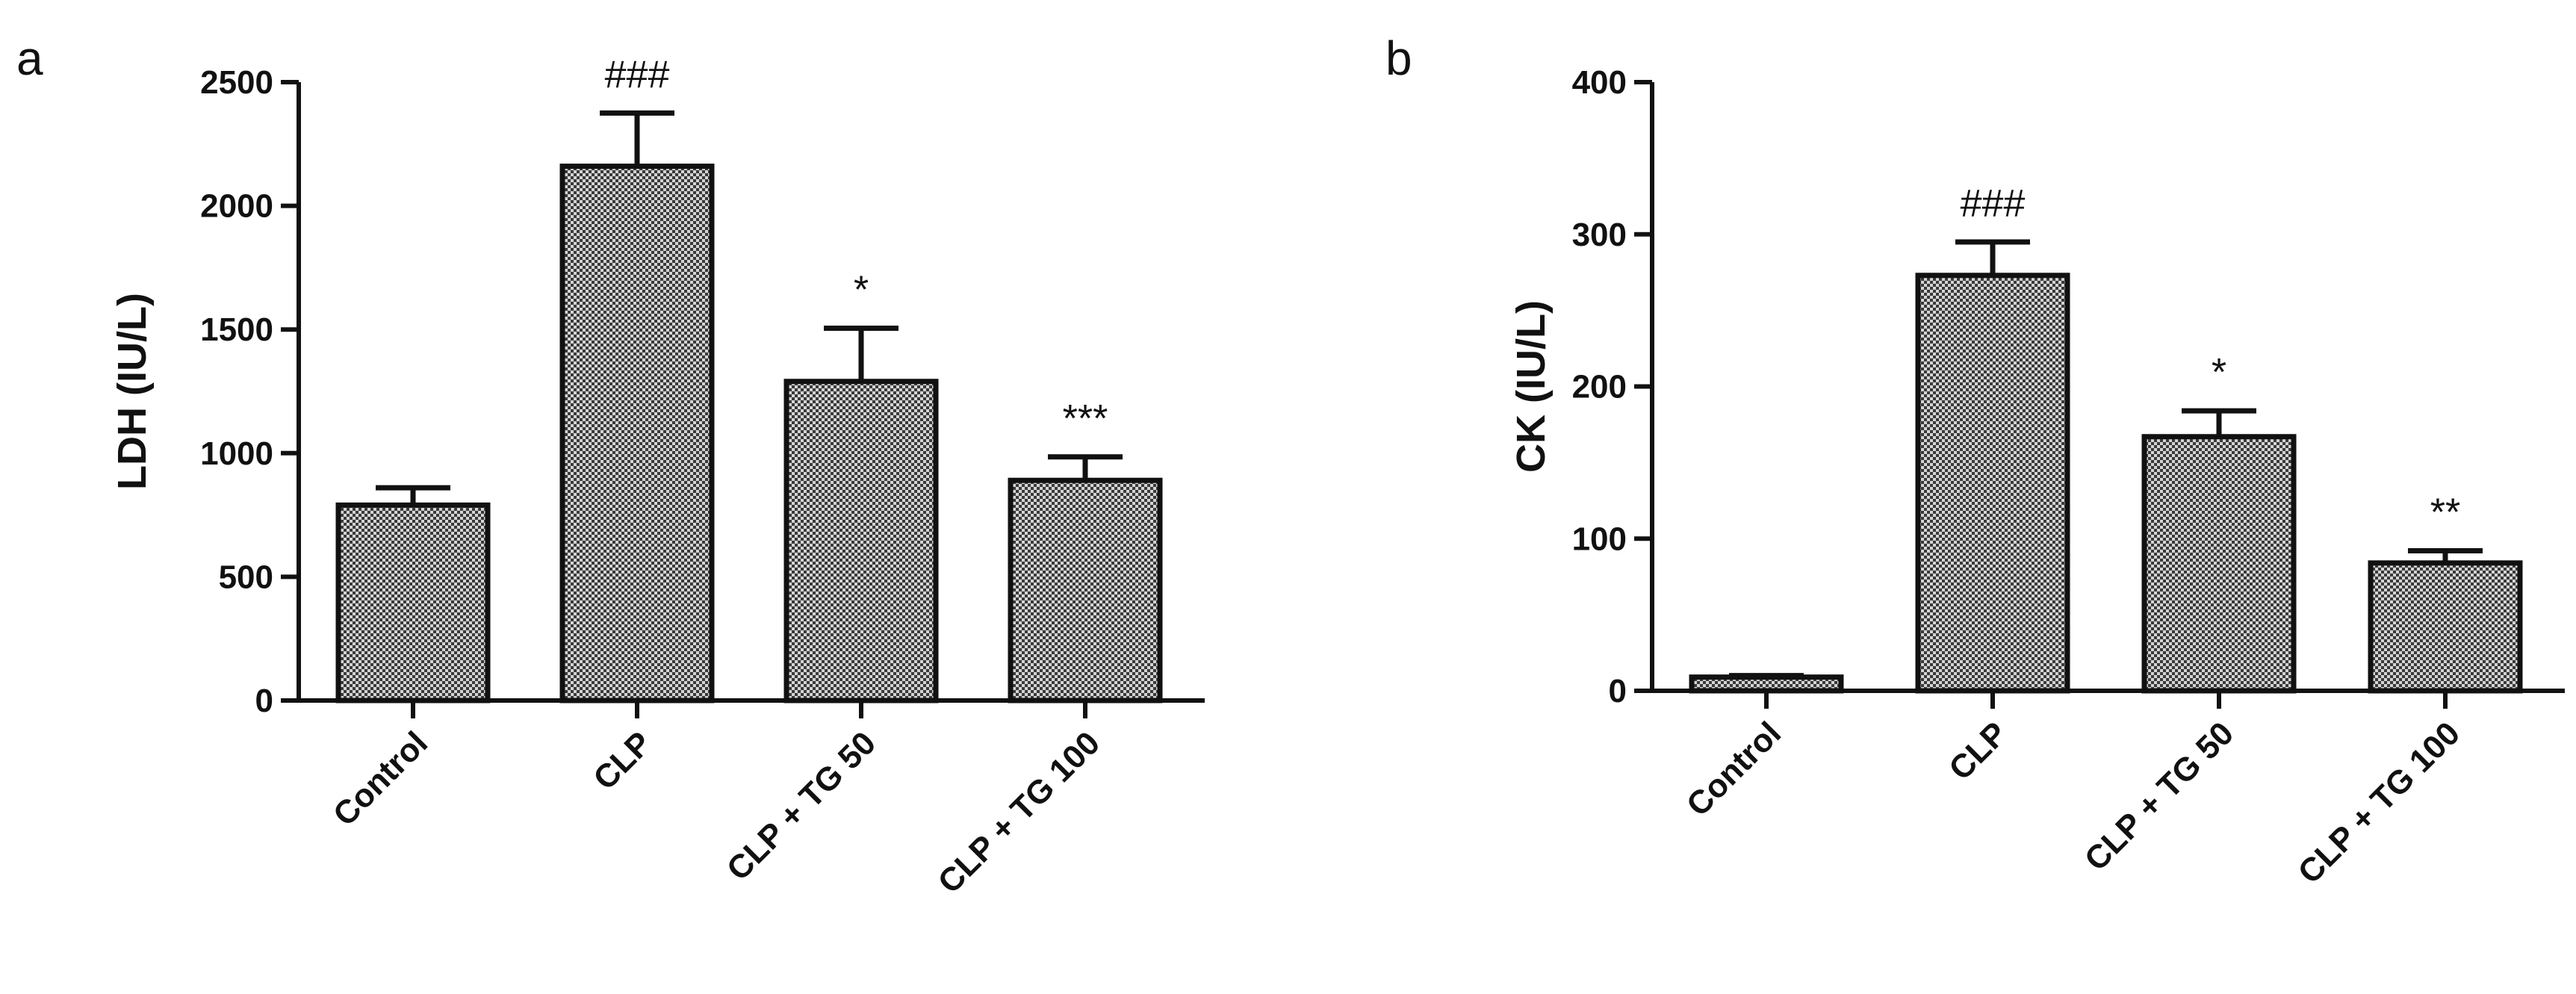 The image size is (2576, 994). I want to click on panel-letter: b, so click(1399, 58).